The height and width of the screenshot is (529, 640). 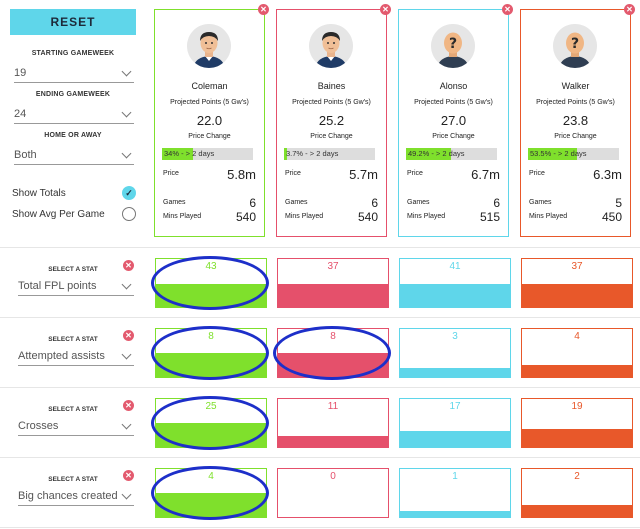 I want to click on select-stat-label: SELECT A STAT, so click(x=73, y=409).